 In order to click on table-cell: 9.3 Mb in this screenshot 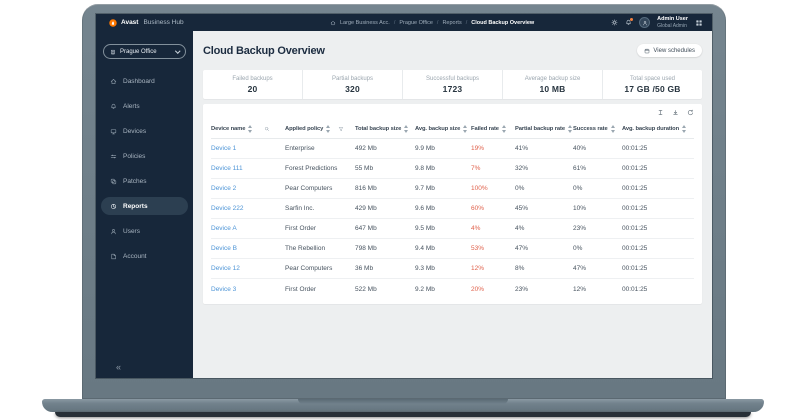, I will do `click(425, 268)`.